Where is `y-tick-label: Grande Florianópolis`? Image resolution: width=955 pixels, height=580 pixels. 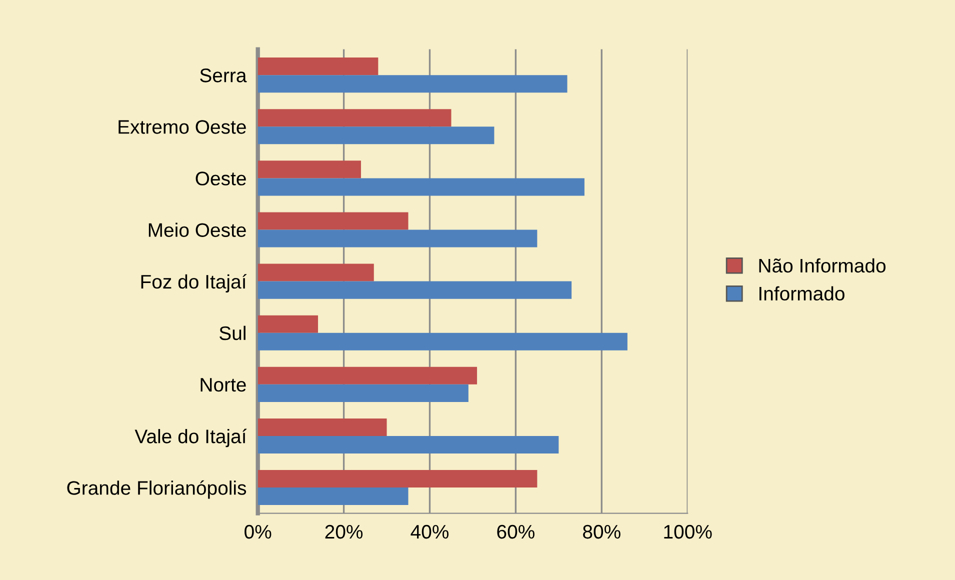 y-tick-label: Grande Florianópolis is located at coordinates (156, 489).